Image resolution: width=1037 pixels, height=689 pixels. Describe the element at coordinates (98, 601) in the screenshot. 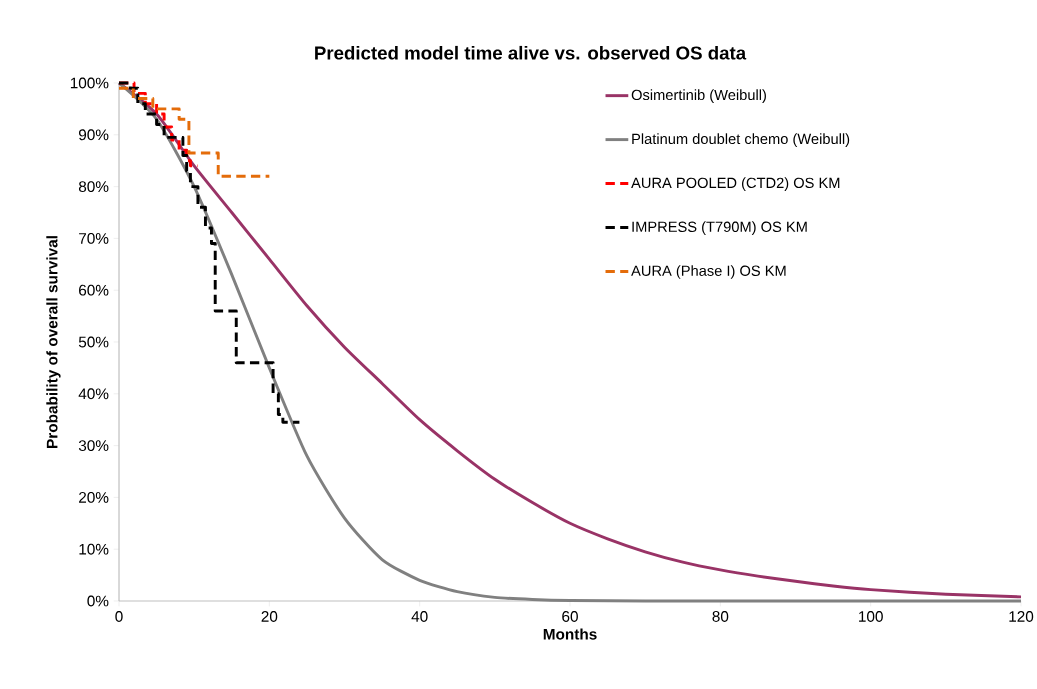

I see `y-tick-label: 0%` at that location.